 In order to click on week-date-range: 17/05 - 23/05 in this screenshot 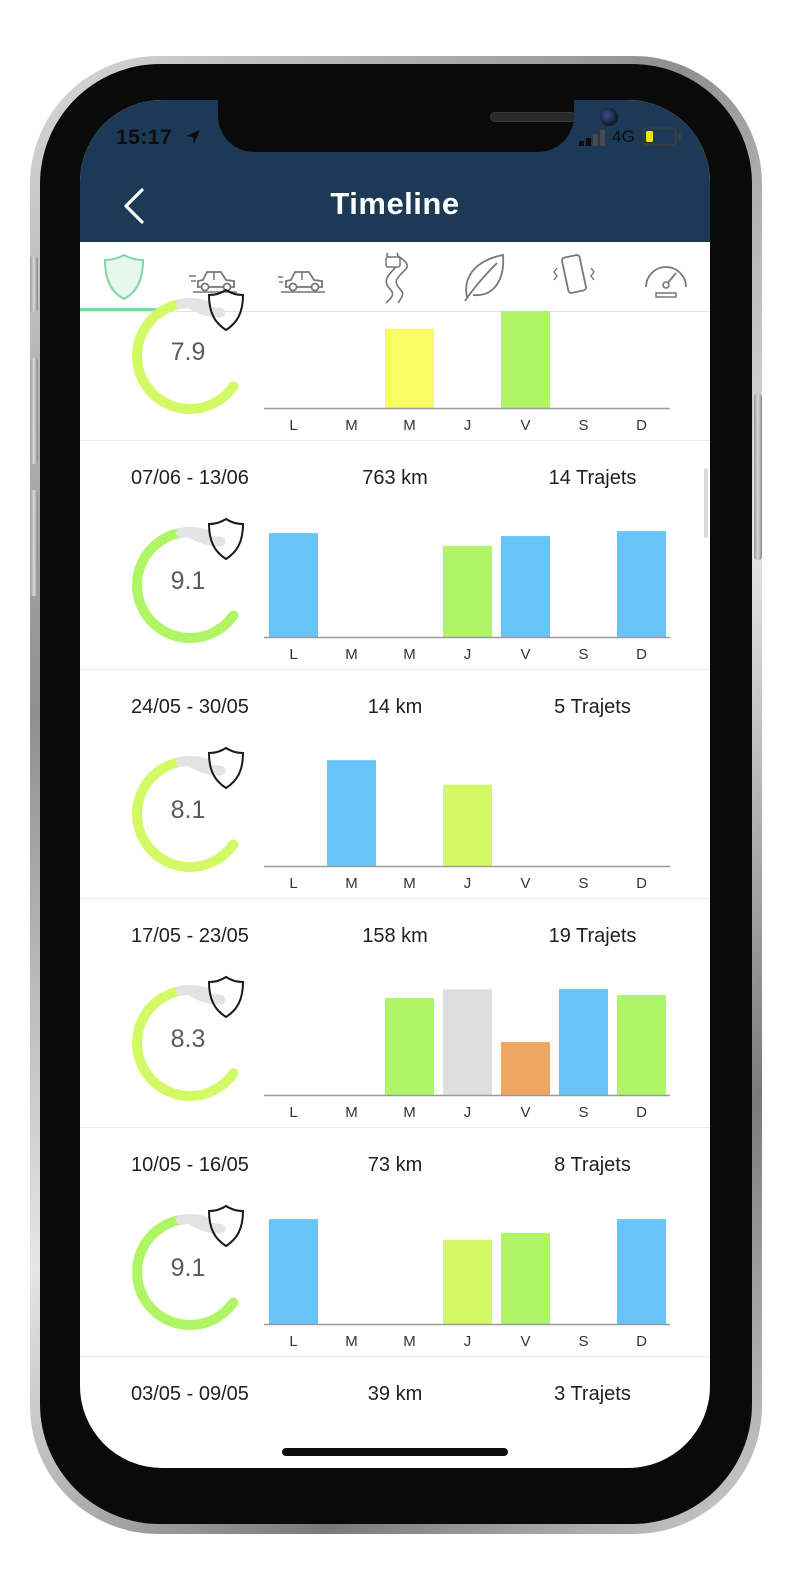, I will do `click(190, 936)`.